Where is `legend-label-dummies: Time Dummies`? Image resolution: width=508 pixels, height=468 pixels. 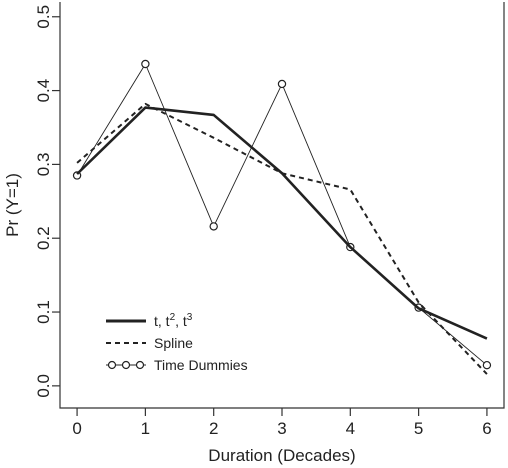 legend-label-dummies: Time Dummies is located at coordinates (201, 365).